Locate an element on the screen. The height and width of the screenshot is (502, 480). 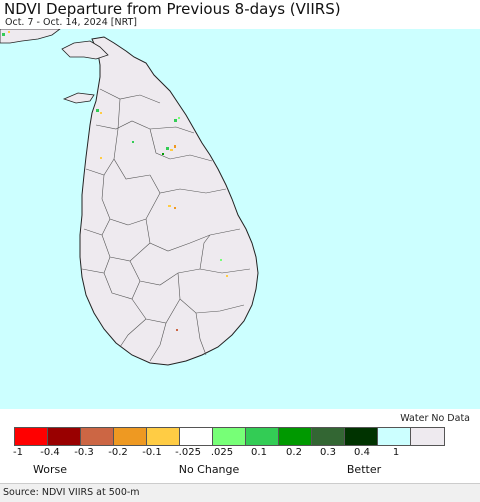
legend-tick: -1 is located at coordinates (18, 452).